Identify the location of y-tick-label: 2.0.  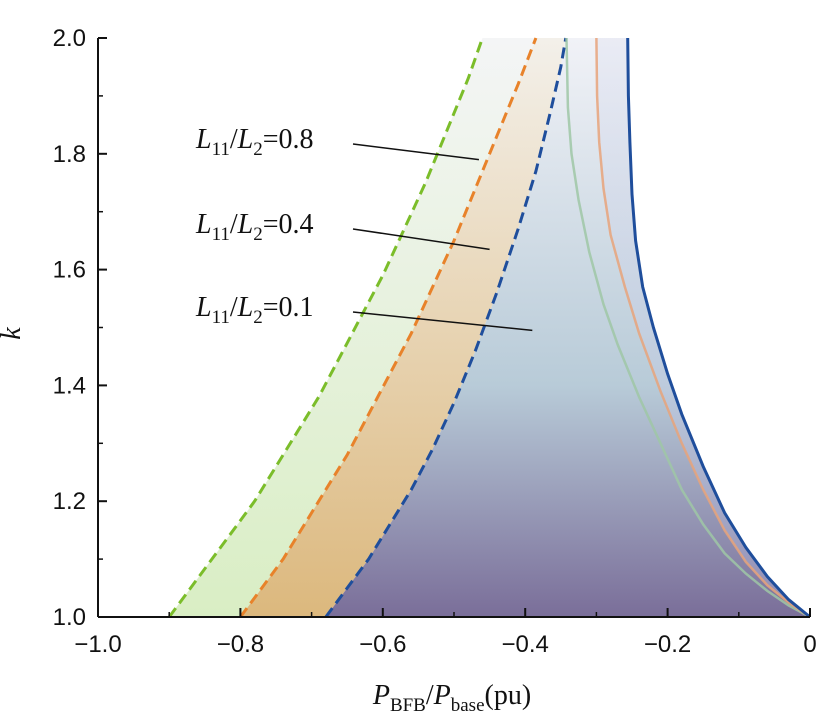
(69, 38).